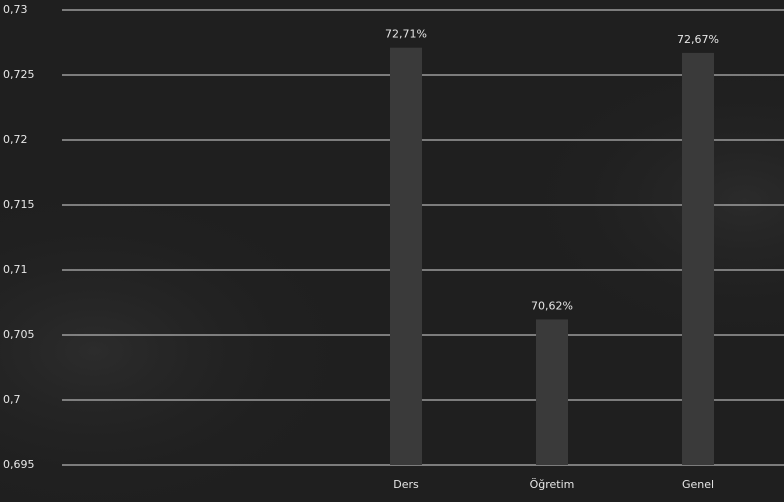 Image resolution: width=784 pixels, height=502 pixels. What do you see at coordinates (698, 484) in the screenshot?
I see `x-tick-label: Genel` at bounding box center [698, 484].